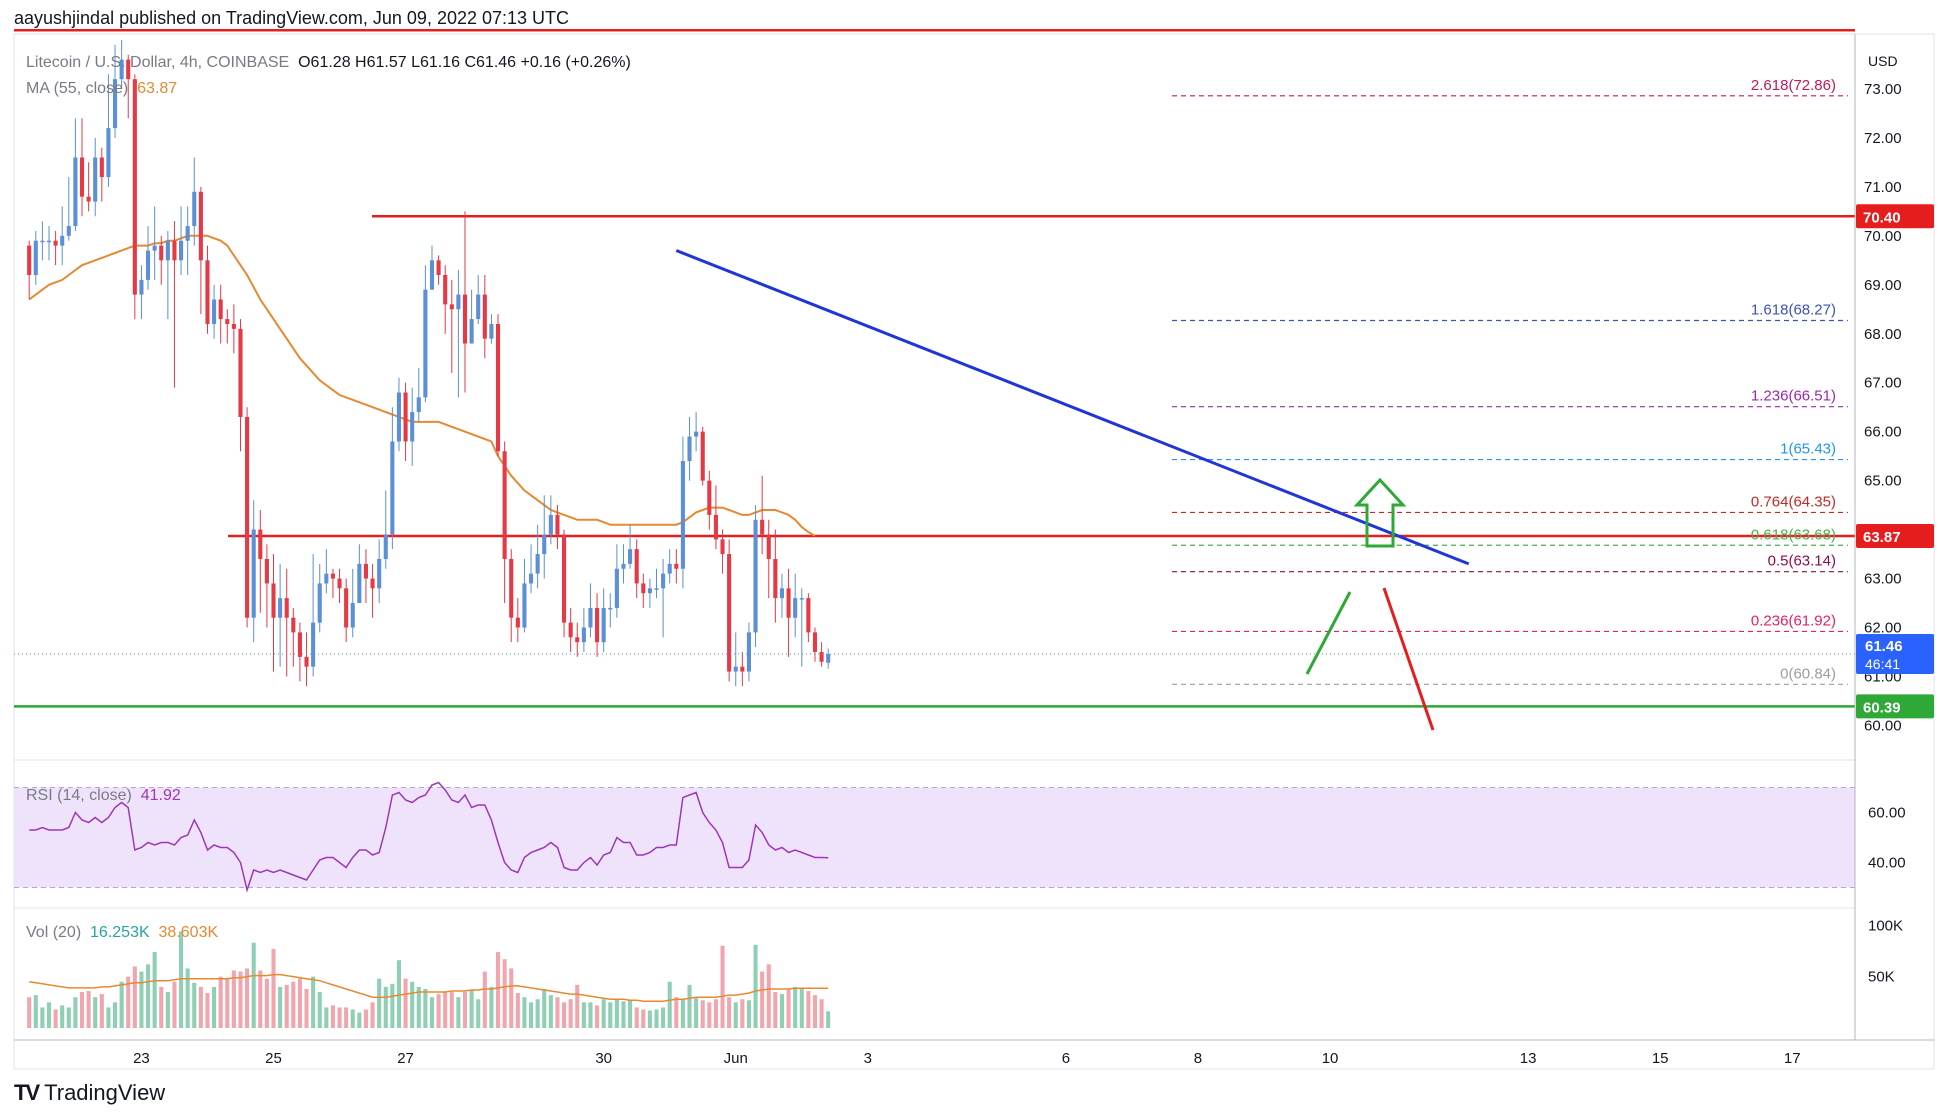  What do you see at coordinates (603, 1058) in the screenshot?
I see `time-tick-label: 30` at bounding box center [603, 1058].